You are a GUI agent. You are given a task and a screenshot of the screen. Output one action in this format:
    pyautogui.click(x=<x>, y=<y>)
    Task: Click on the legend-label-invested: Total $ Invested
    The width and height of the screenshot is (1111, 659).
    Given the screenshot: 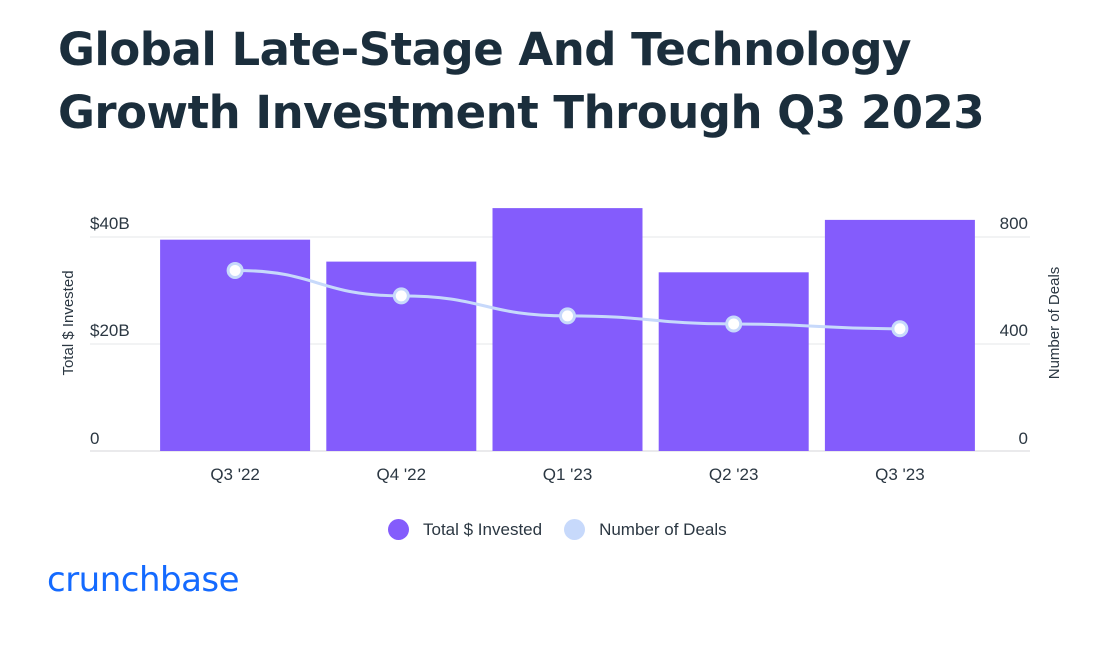 What is the action you would take?
    pyautogui.click(x=483, y=529)
    